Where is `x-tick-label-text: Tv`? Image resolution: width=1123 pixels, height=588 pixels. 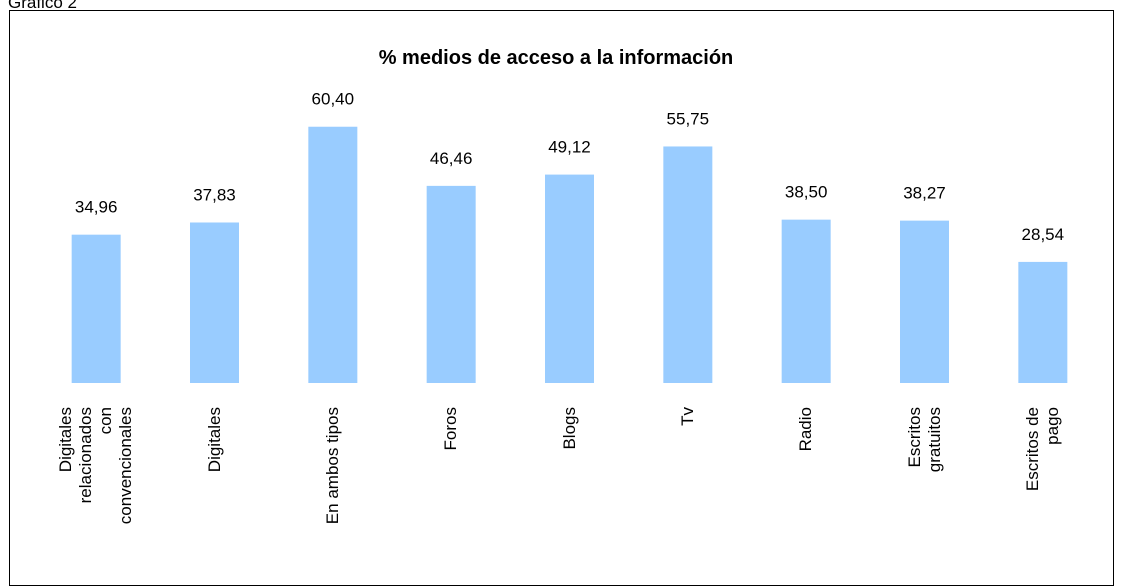
x-tick-label-text: Tv is located at coordinates (687, 416).